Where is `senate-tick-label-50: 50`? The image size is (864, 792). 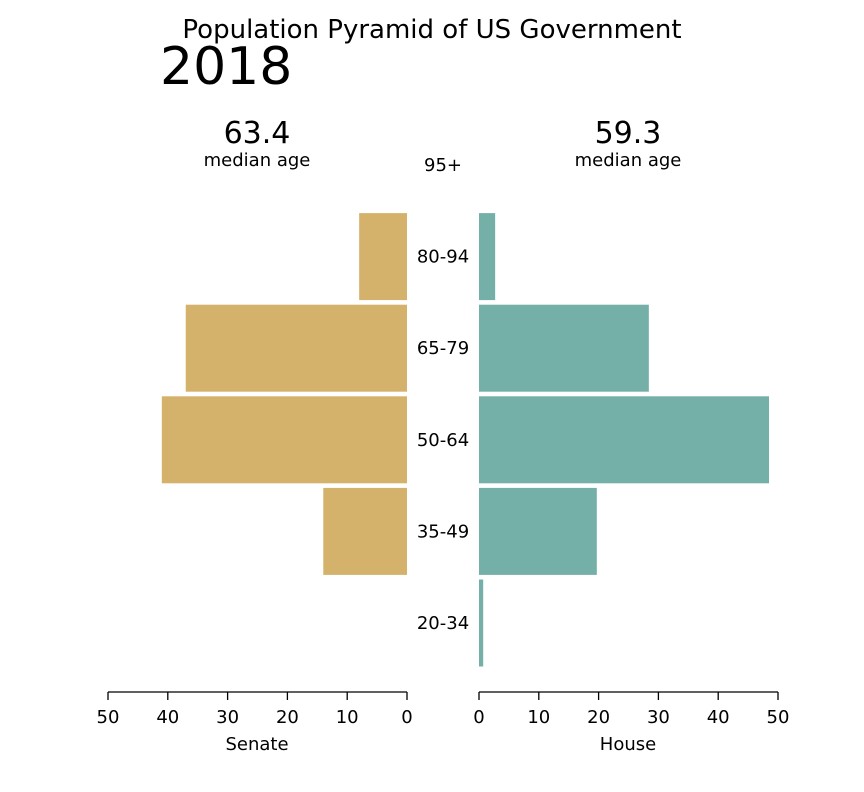 senate-tick-label-50: 50 is located at coordinates (108, 717).